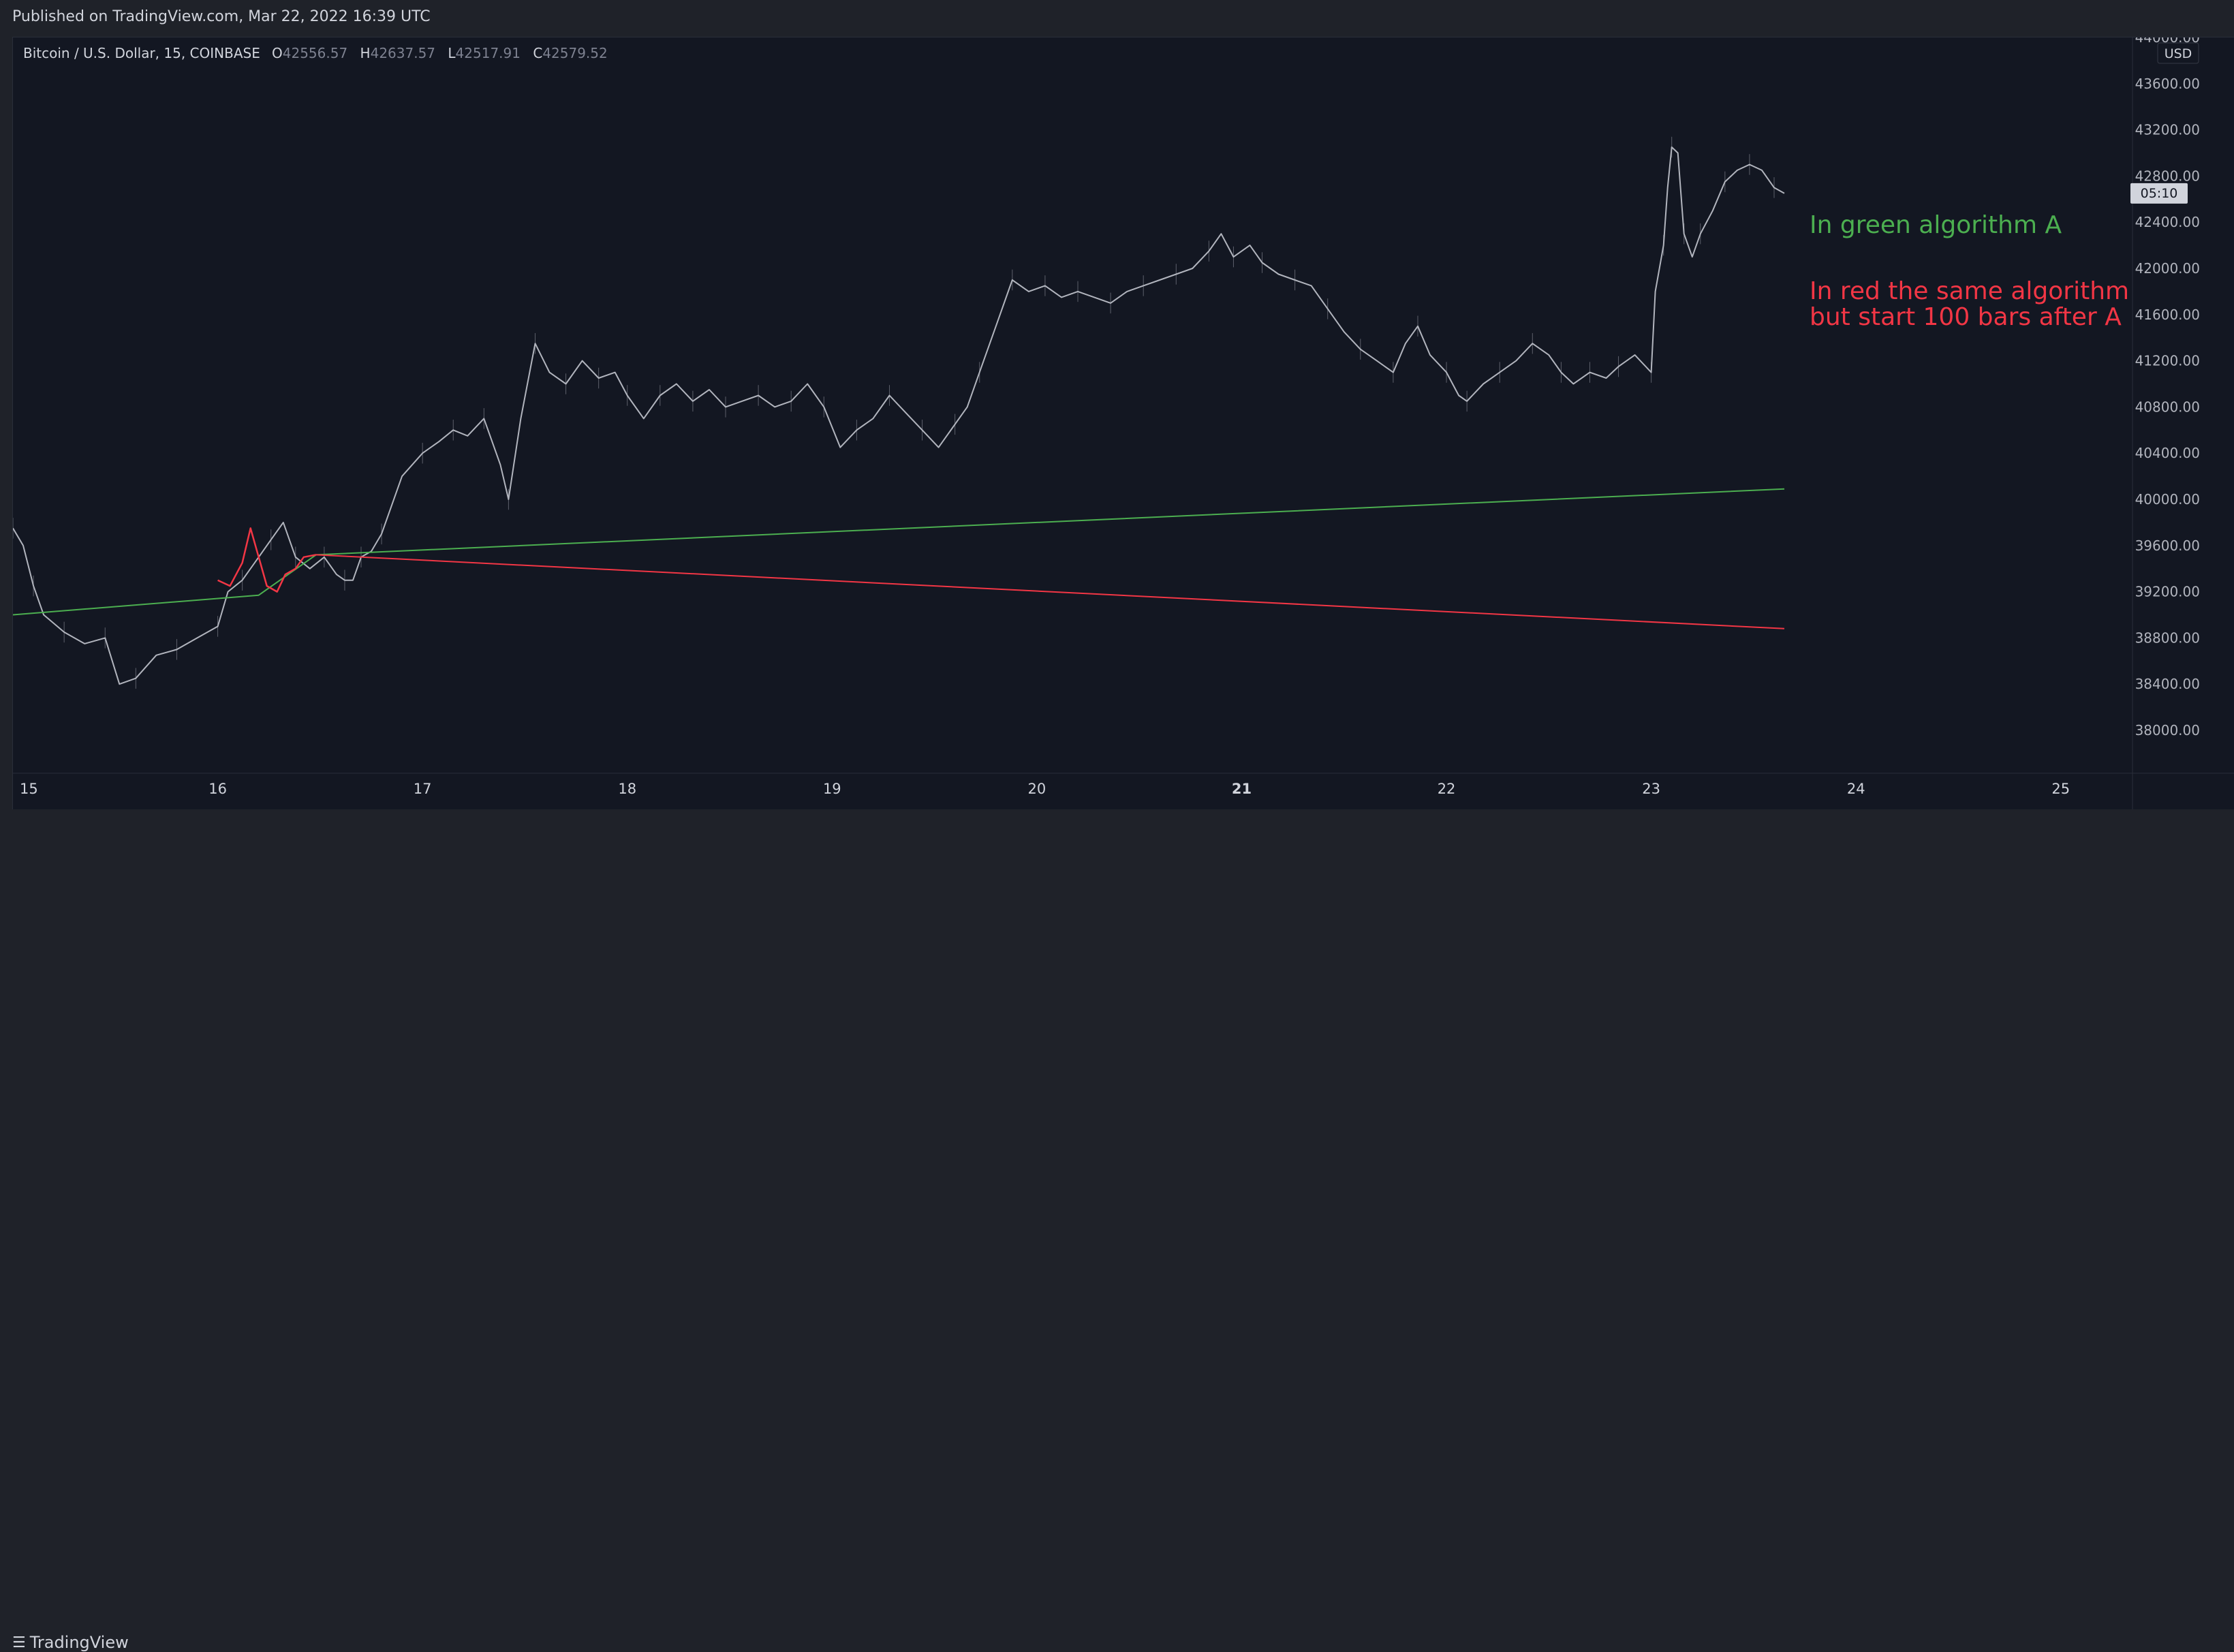 The height and width of the screenshot is (1652, 2234). I want to click on y-tick-label: 42000.00, so click(2167, 268).